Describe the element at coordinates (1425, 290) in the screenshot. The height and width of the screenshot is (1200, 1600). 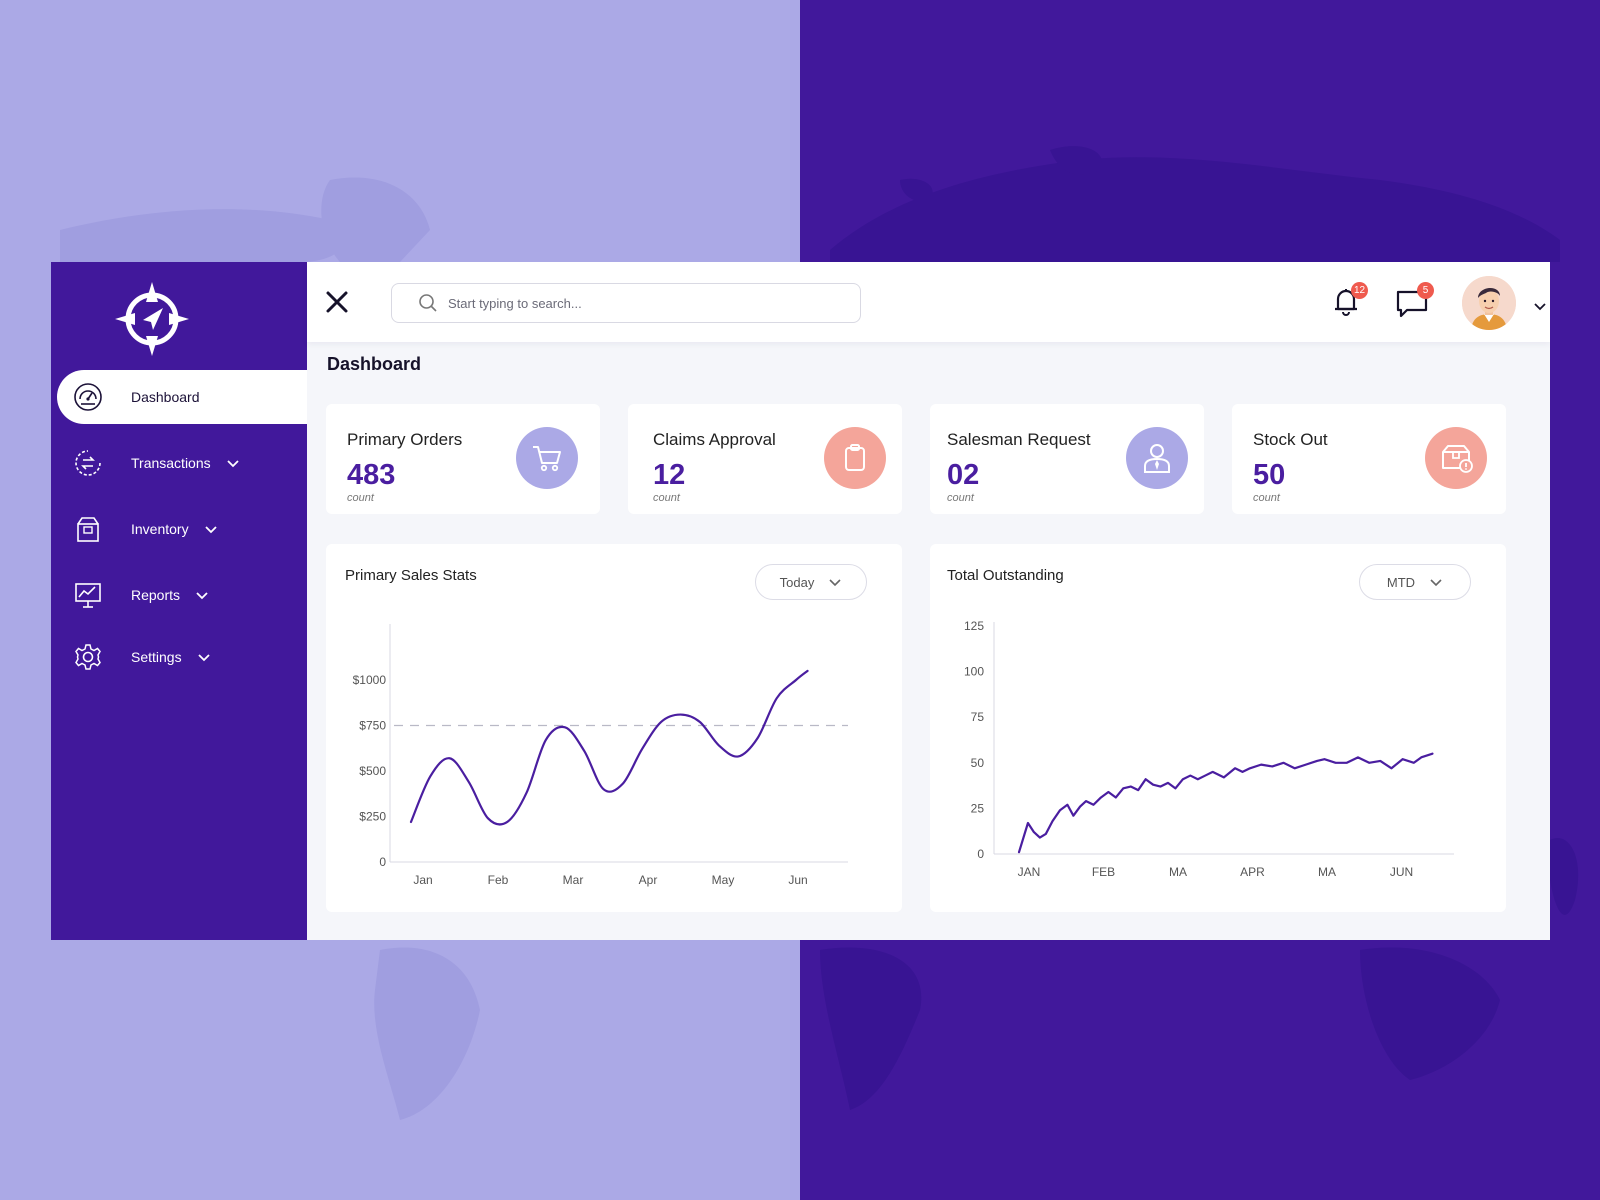
I see `messages-badge: 5` at that location.